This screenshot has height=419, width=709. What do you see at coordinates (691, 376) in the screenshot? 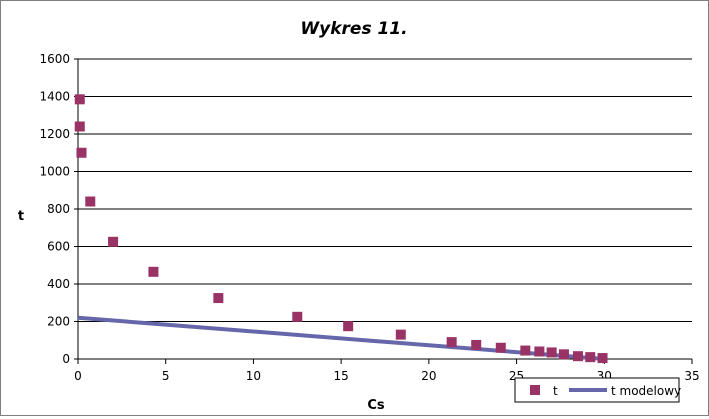
I see `x-tick-label: 35` at bounding box center [691, 376].